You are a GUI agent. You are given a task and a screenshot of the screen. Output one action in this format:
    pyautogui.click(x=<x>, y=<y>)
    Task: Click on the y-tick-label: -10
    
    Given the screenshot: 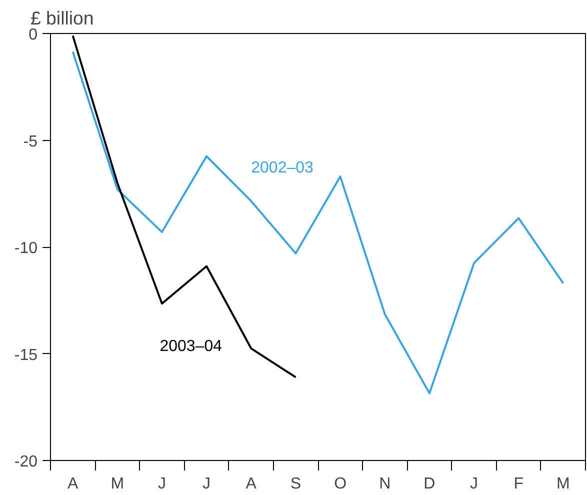 What is the action you would take?
    pyautogui.click(x=26, y=248)
    